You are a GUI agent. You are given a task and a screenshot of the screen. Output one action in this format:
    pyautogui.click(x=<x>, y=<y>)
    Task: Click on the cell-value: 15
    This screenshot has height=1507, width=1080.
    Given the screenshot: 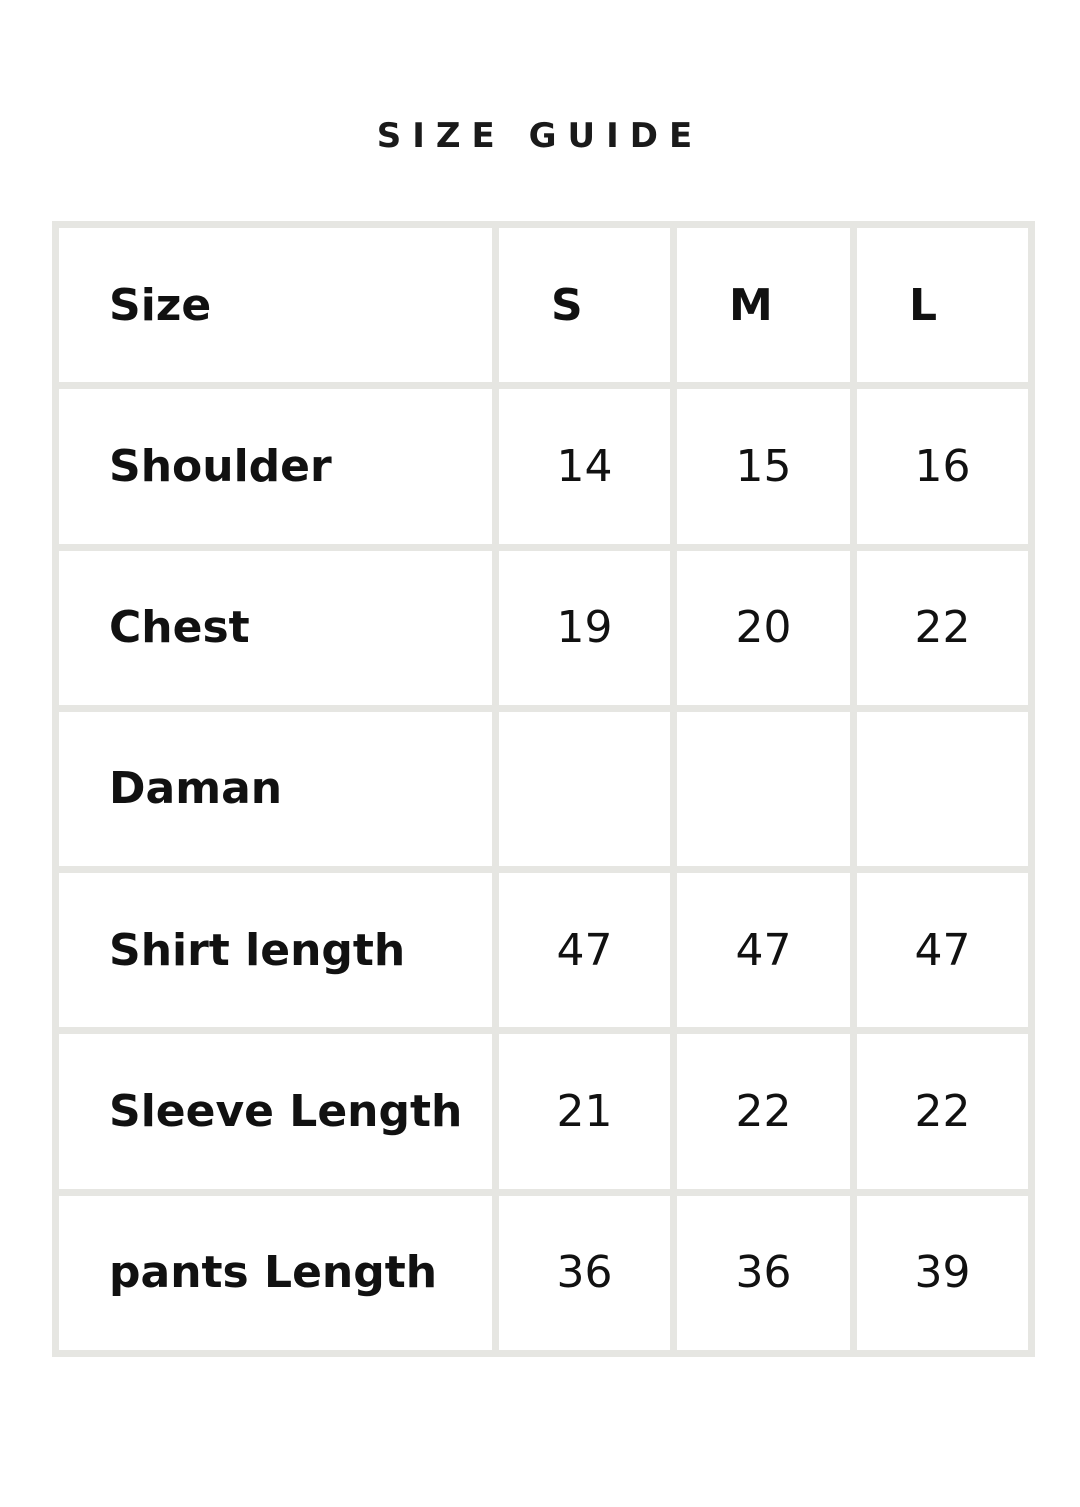 What is the action you would take?
    pyautogui.click(x=763, y=466)
    